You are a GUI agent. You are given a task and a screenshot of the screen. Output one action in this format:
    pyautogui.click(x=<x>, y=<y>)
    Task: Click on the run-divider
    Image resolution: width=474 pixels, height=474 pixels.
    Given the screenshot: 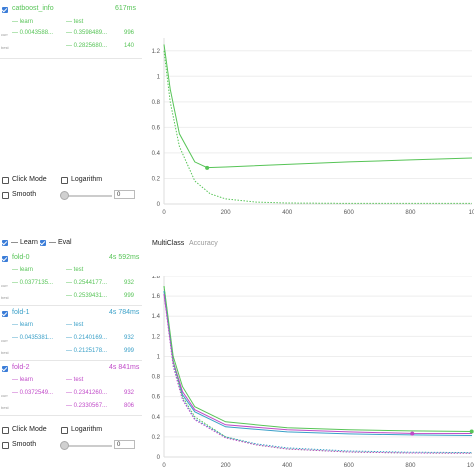 What is the action you would take?
    pyautogui.click(x=71, y=58)
    